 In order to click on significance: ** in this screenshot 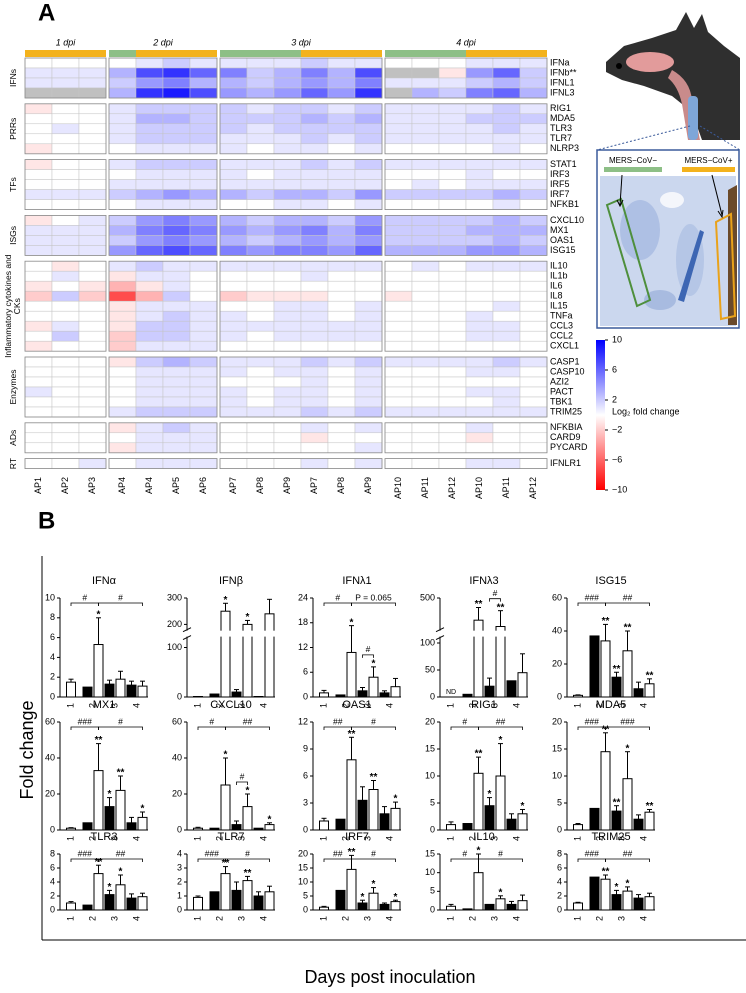, I will do `click(606, 872)`.